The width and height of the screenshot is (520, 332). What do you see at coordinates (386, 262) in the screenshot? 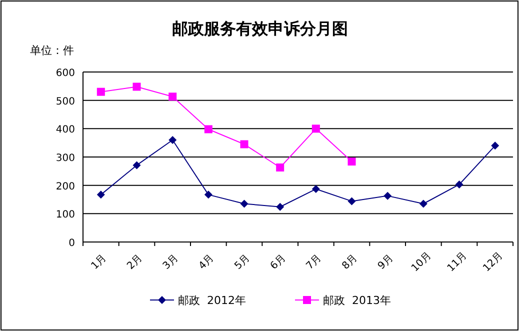
I see `x-tick-label: 9月` at bounding box center [386, 262].